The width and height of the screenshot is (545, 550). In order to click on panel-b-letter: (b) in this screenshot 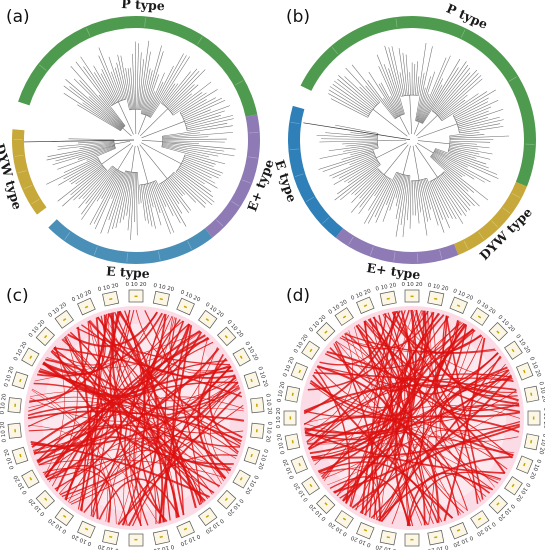, I will do `click(298, 17)`.